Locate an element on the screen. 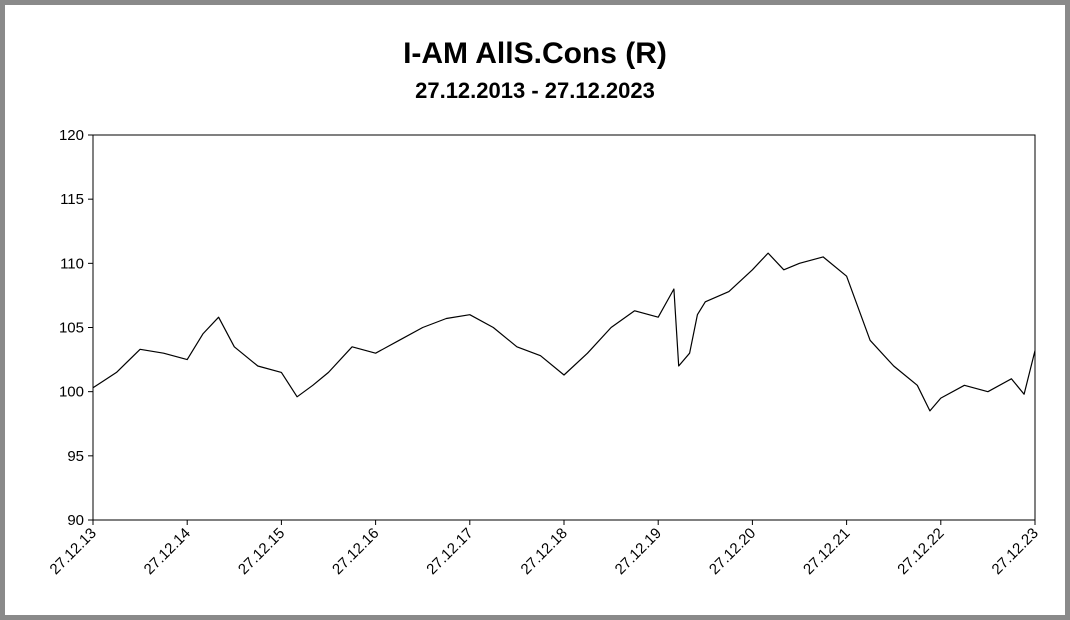  x-tick-label: 27.12.20 is located at coordinates (732, 551).